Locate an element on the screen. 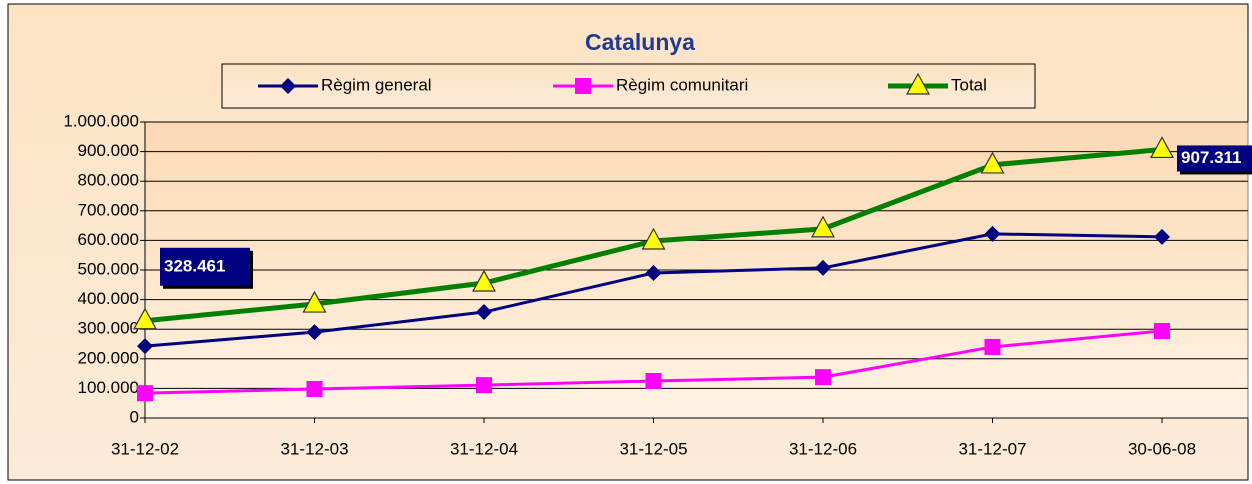 The height and width of the screenshot is (484, 1252). y-tick-label: 200.000 is located at coordinates (108, 357).